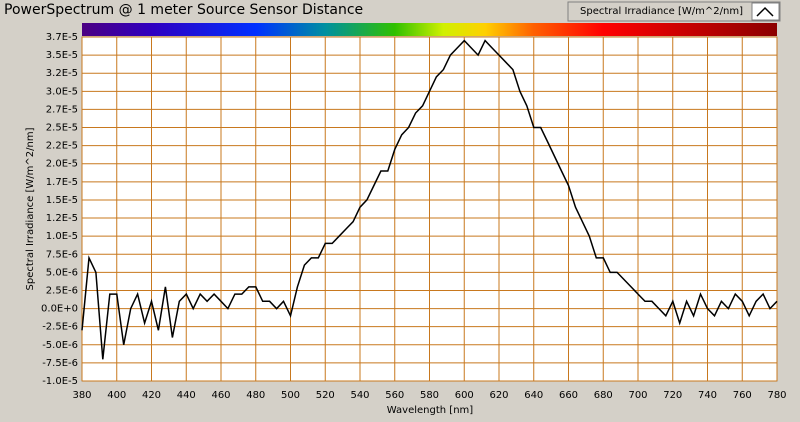 The height and width of the screenshot is (422, 800). What do you see at coordinates (290, 395) in the screenshot?
I see `x-tick-label: 500` at bounding box center [290, 395].